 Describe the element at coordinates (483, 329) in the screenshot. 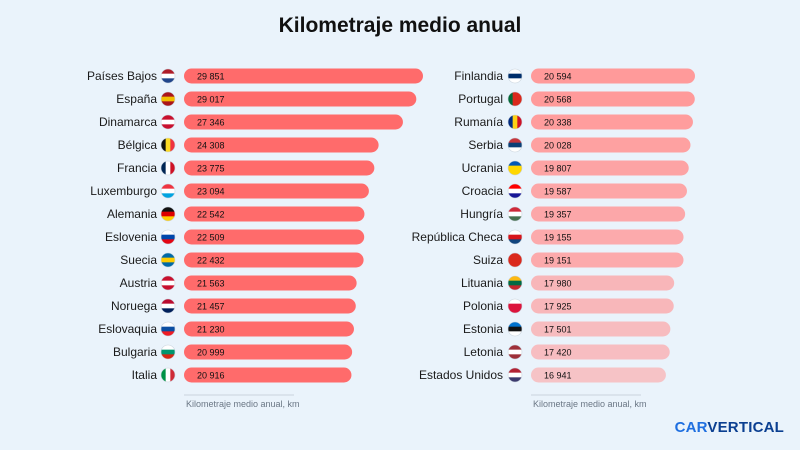

I see `category-label: Estonia` at that location.